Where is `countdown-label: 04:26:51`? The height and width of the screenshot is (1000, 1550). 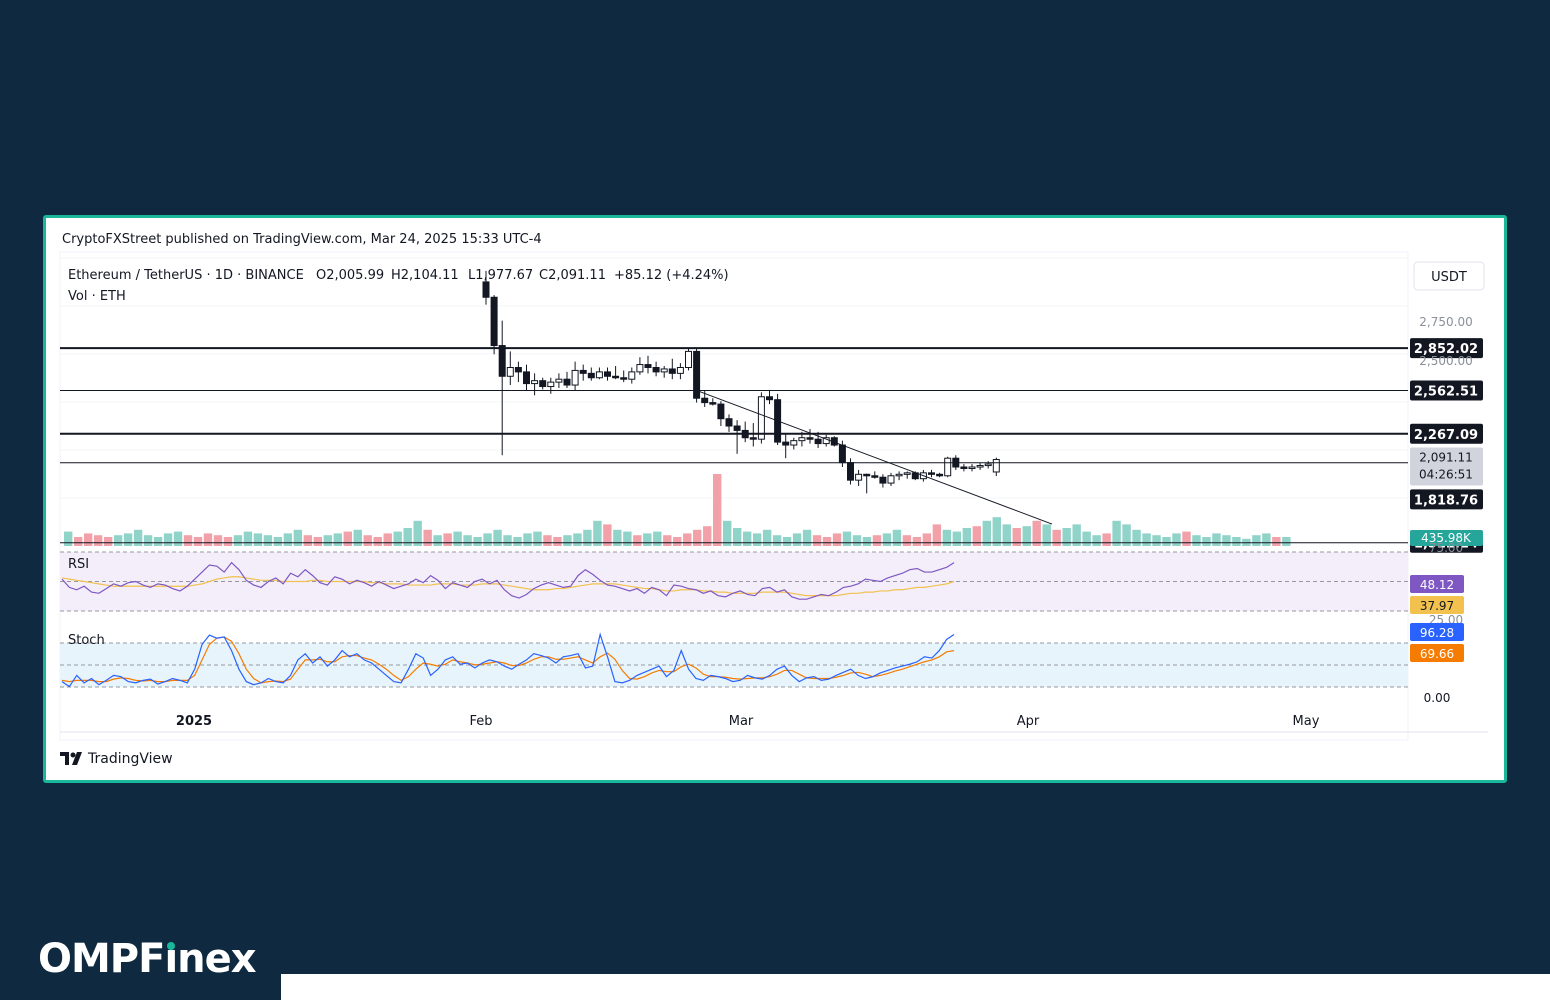
countdown-label: 04:26:51 is located at coordinates (1446, 475).